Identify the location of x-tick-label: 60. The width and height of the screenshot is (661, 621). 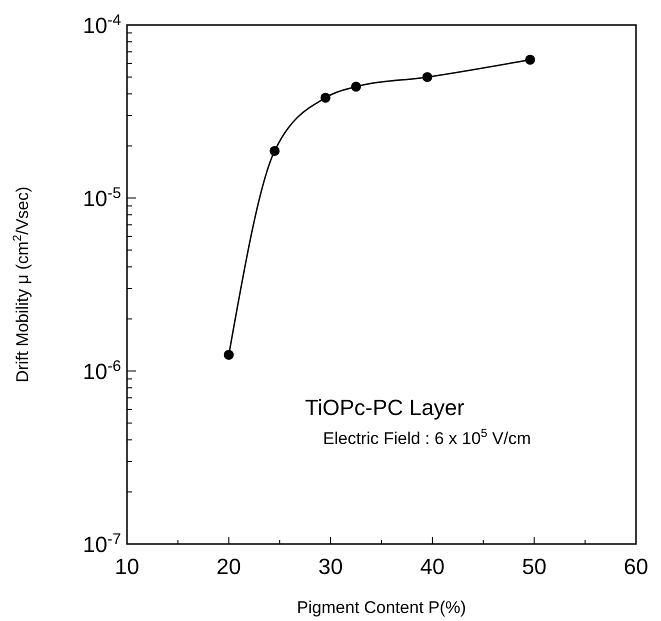
(636, 566).